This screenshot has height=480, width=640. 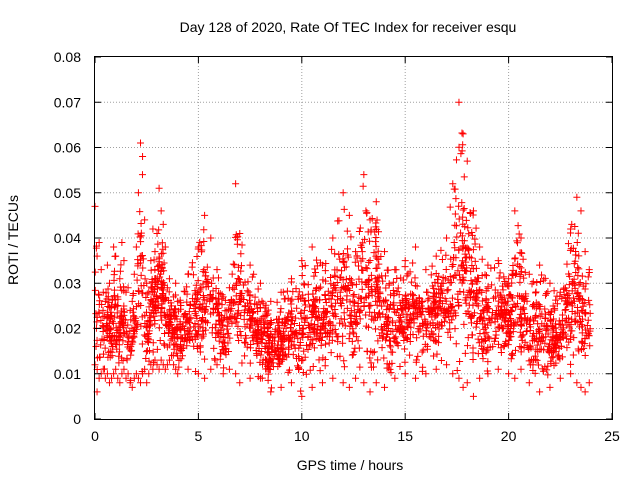 I want to click on x-tick-label: 20, so click(x=509, y=436).